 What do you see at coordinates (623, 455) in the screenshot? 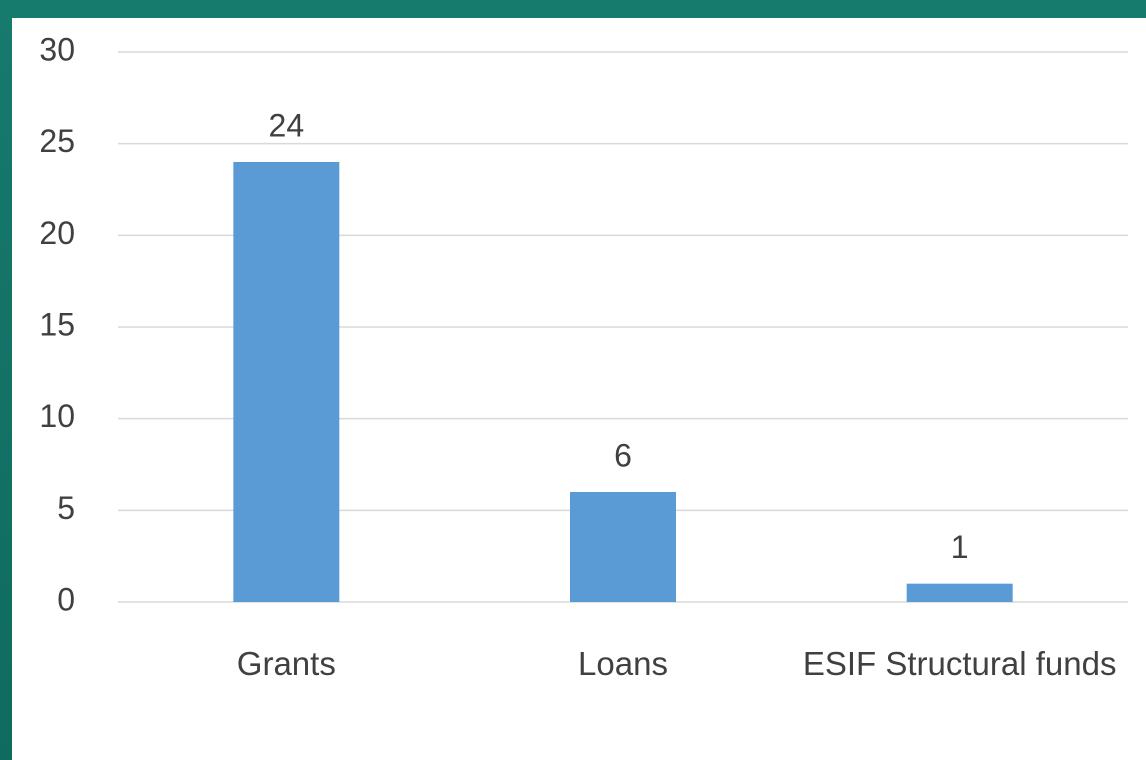
I see `data-label: 6` at bounding box center [623, 455].